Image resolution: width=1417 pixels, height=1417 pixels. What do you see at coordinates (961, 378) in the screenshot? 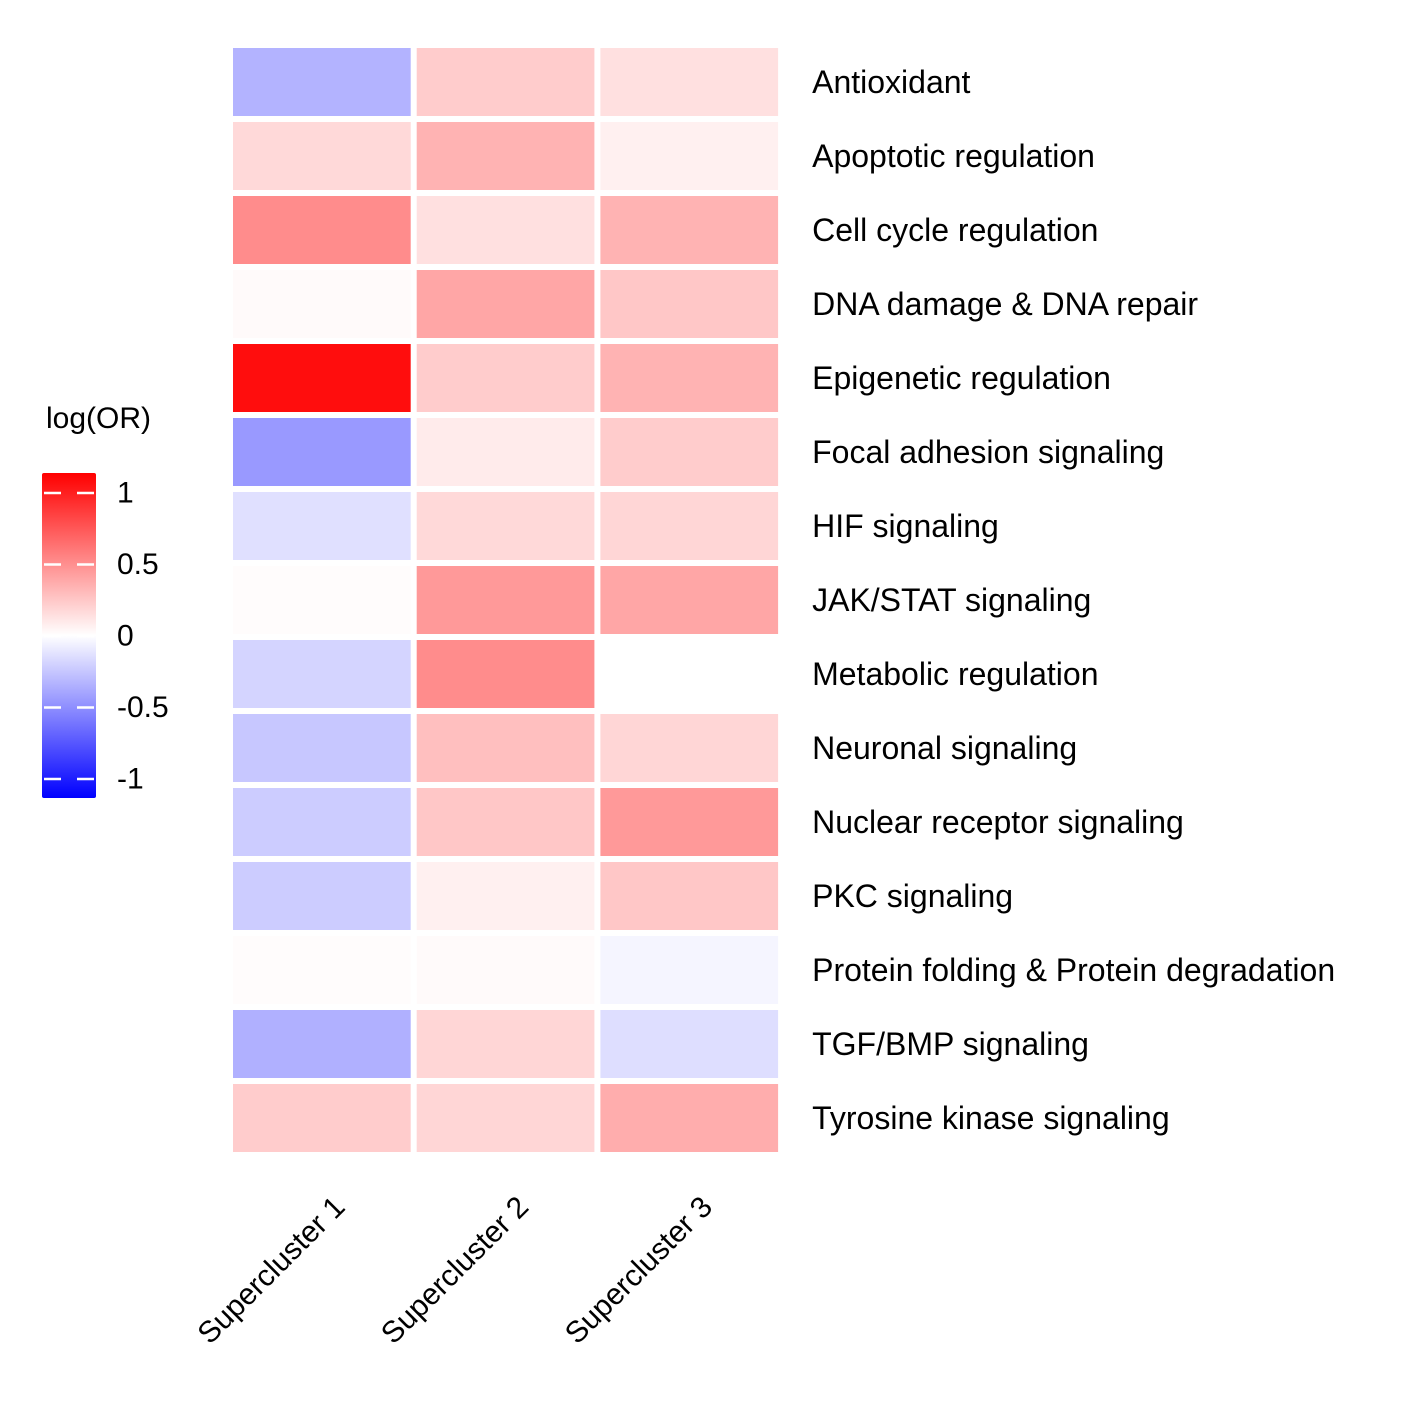
I see `row-label: Epigenetic regulation` at bounding box center [961, 378].